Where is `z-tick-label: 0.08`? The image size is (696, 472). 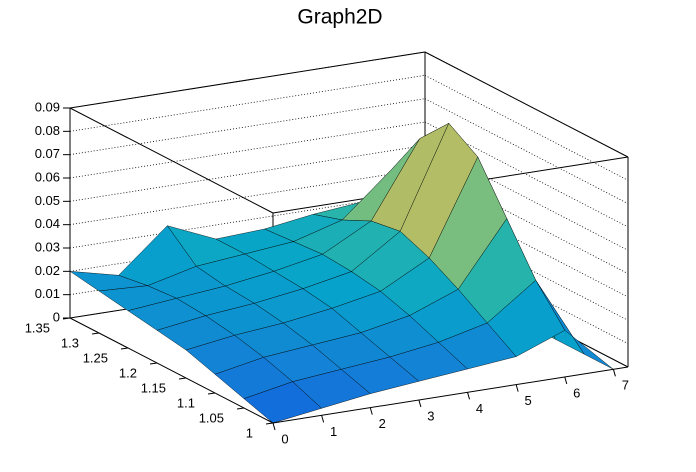 z-tick-label: 0.08 is located at coordinates (47, 130).